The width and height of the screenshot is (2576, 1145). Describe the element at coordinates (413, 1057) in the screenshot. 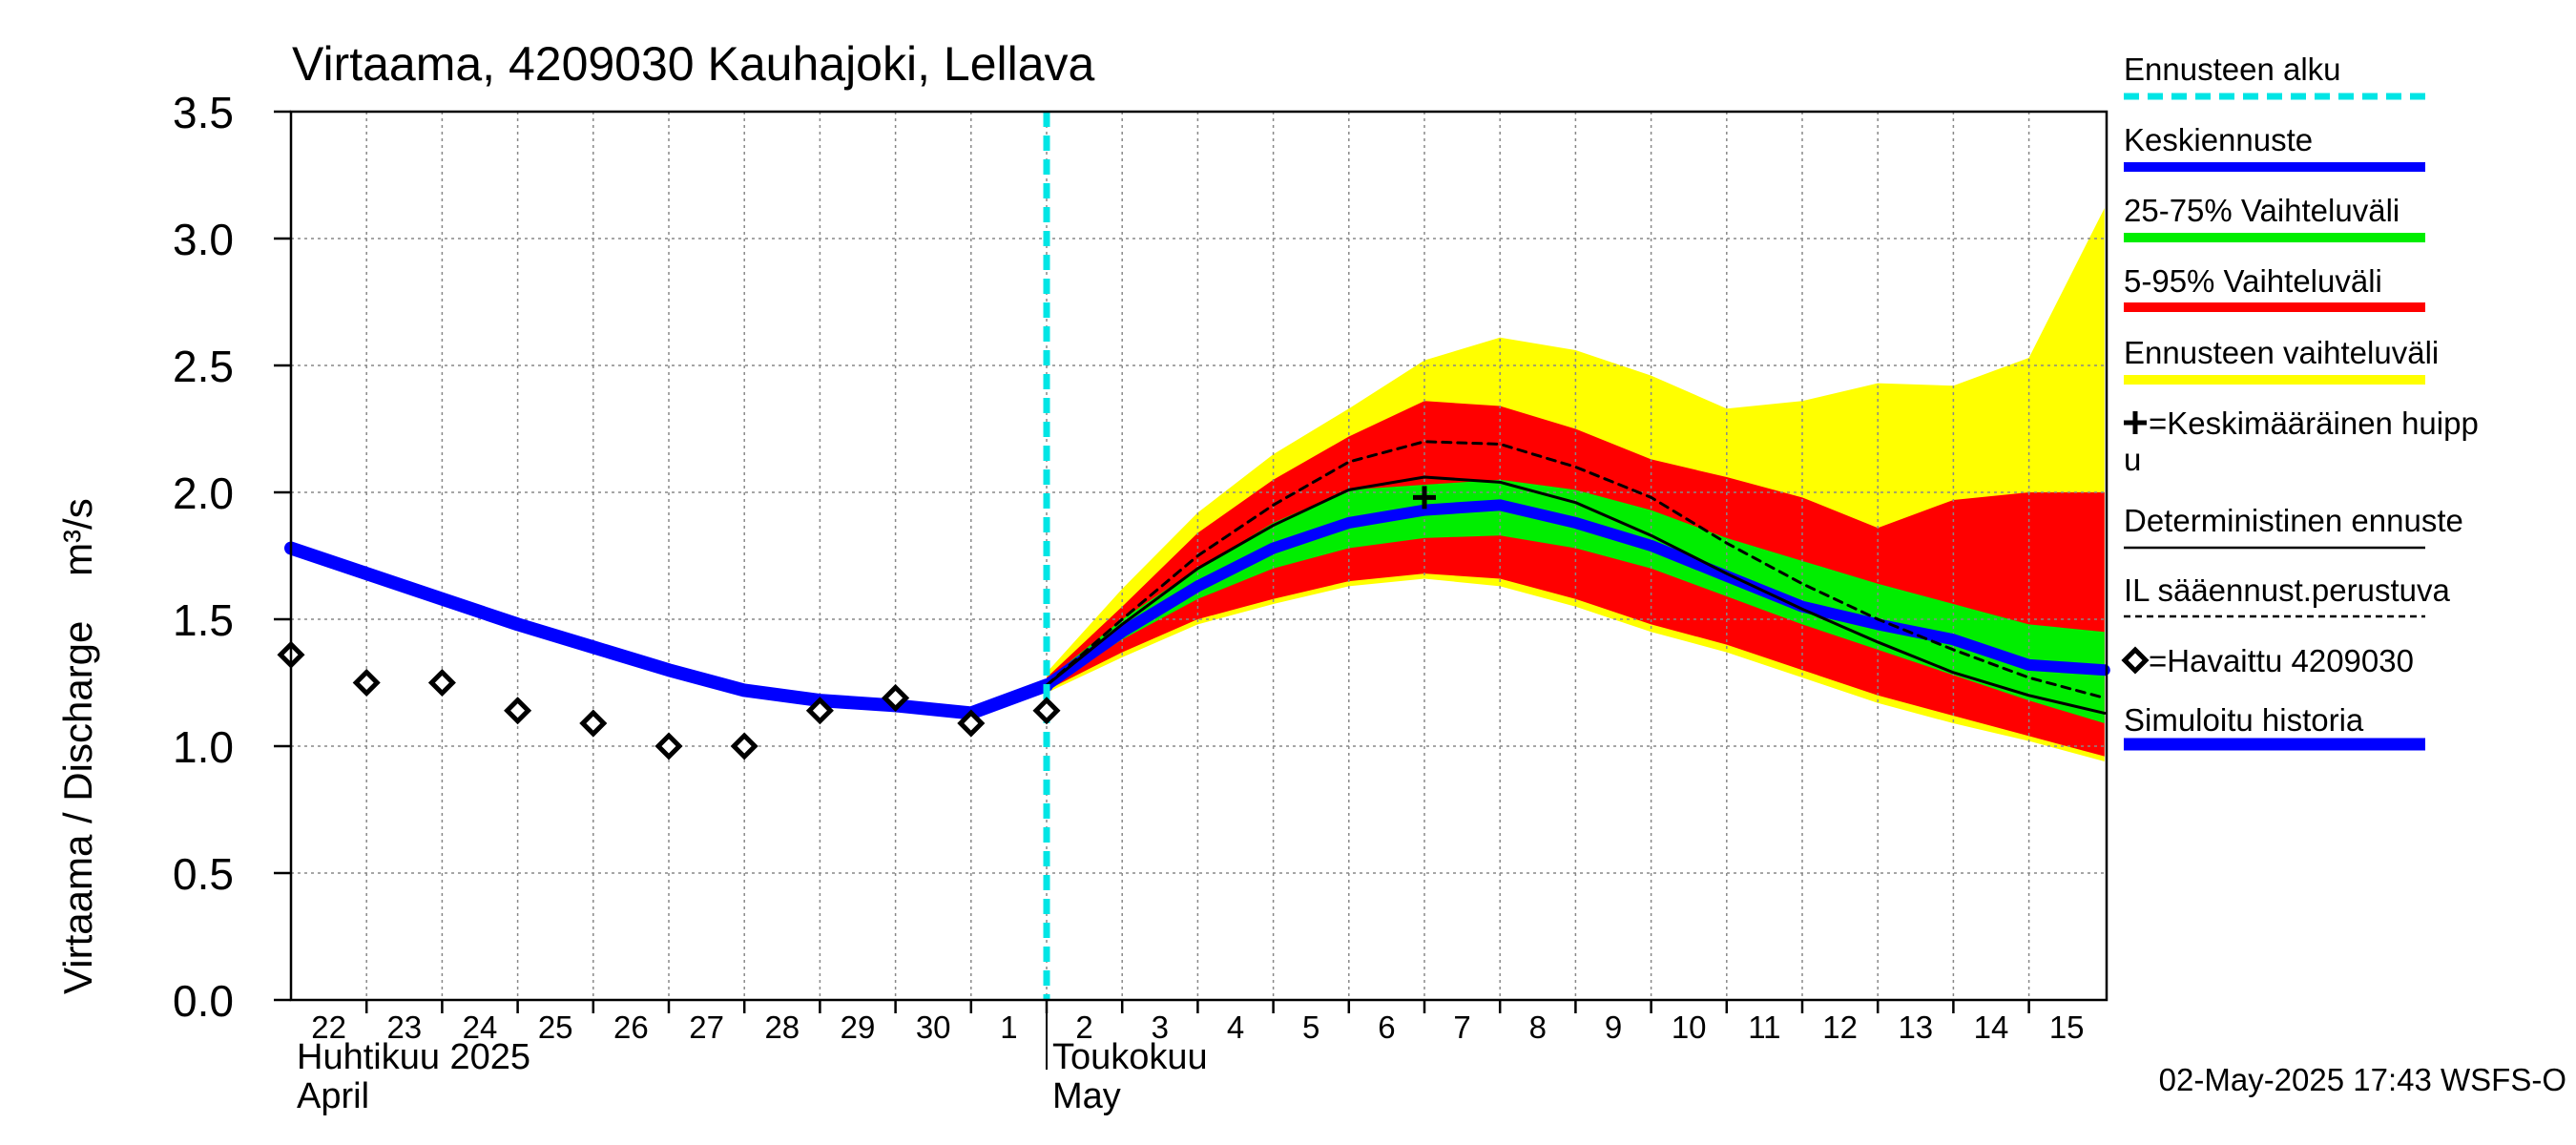

I see `month-label-fi: Huhtikuu 2025` at that location.